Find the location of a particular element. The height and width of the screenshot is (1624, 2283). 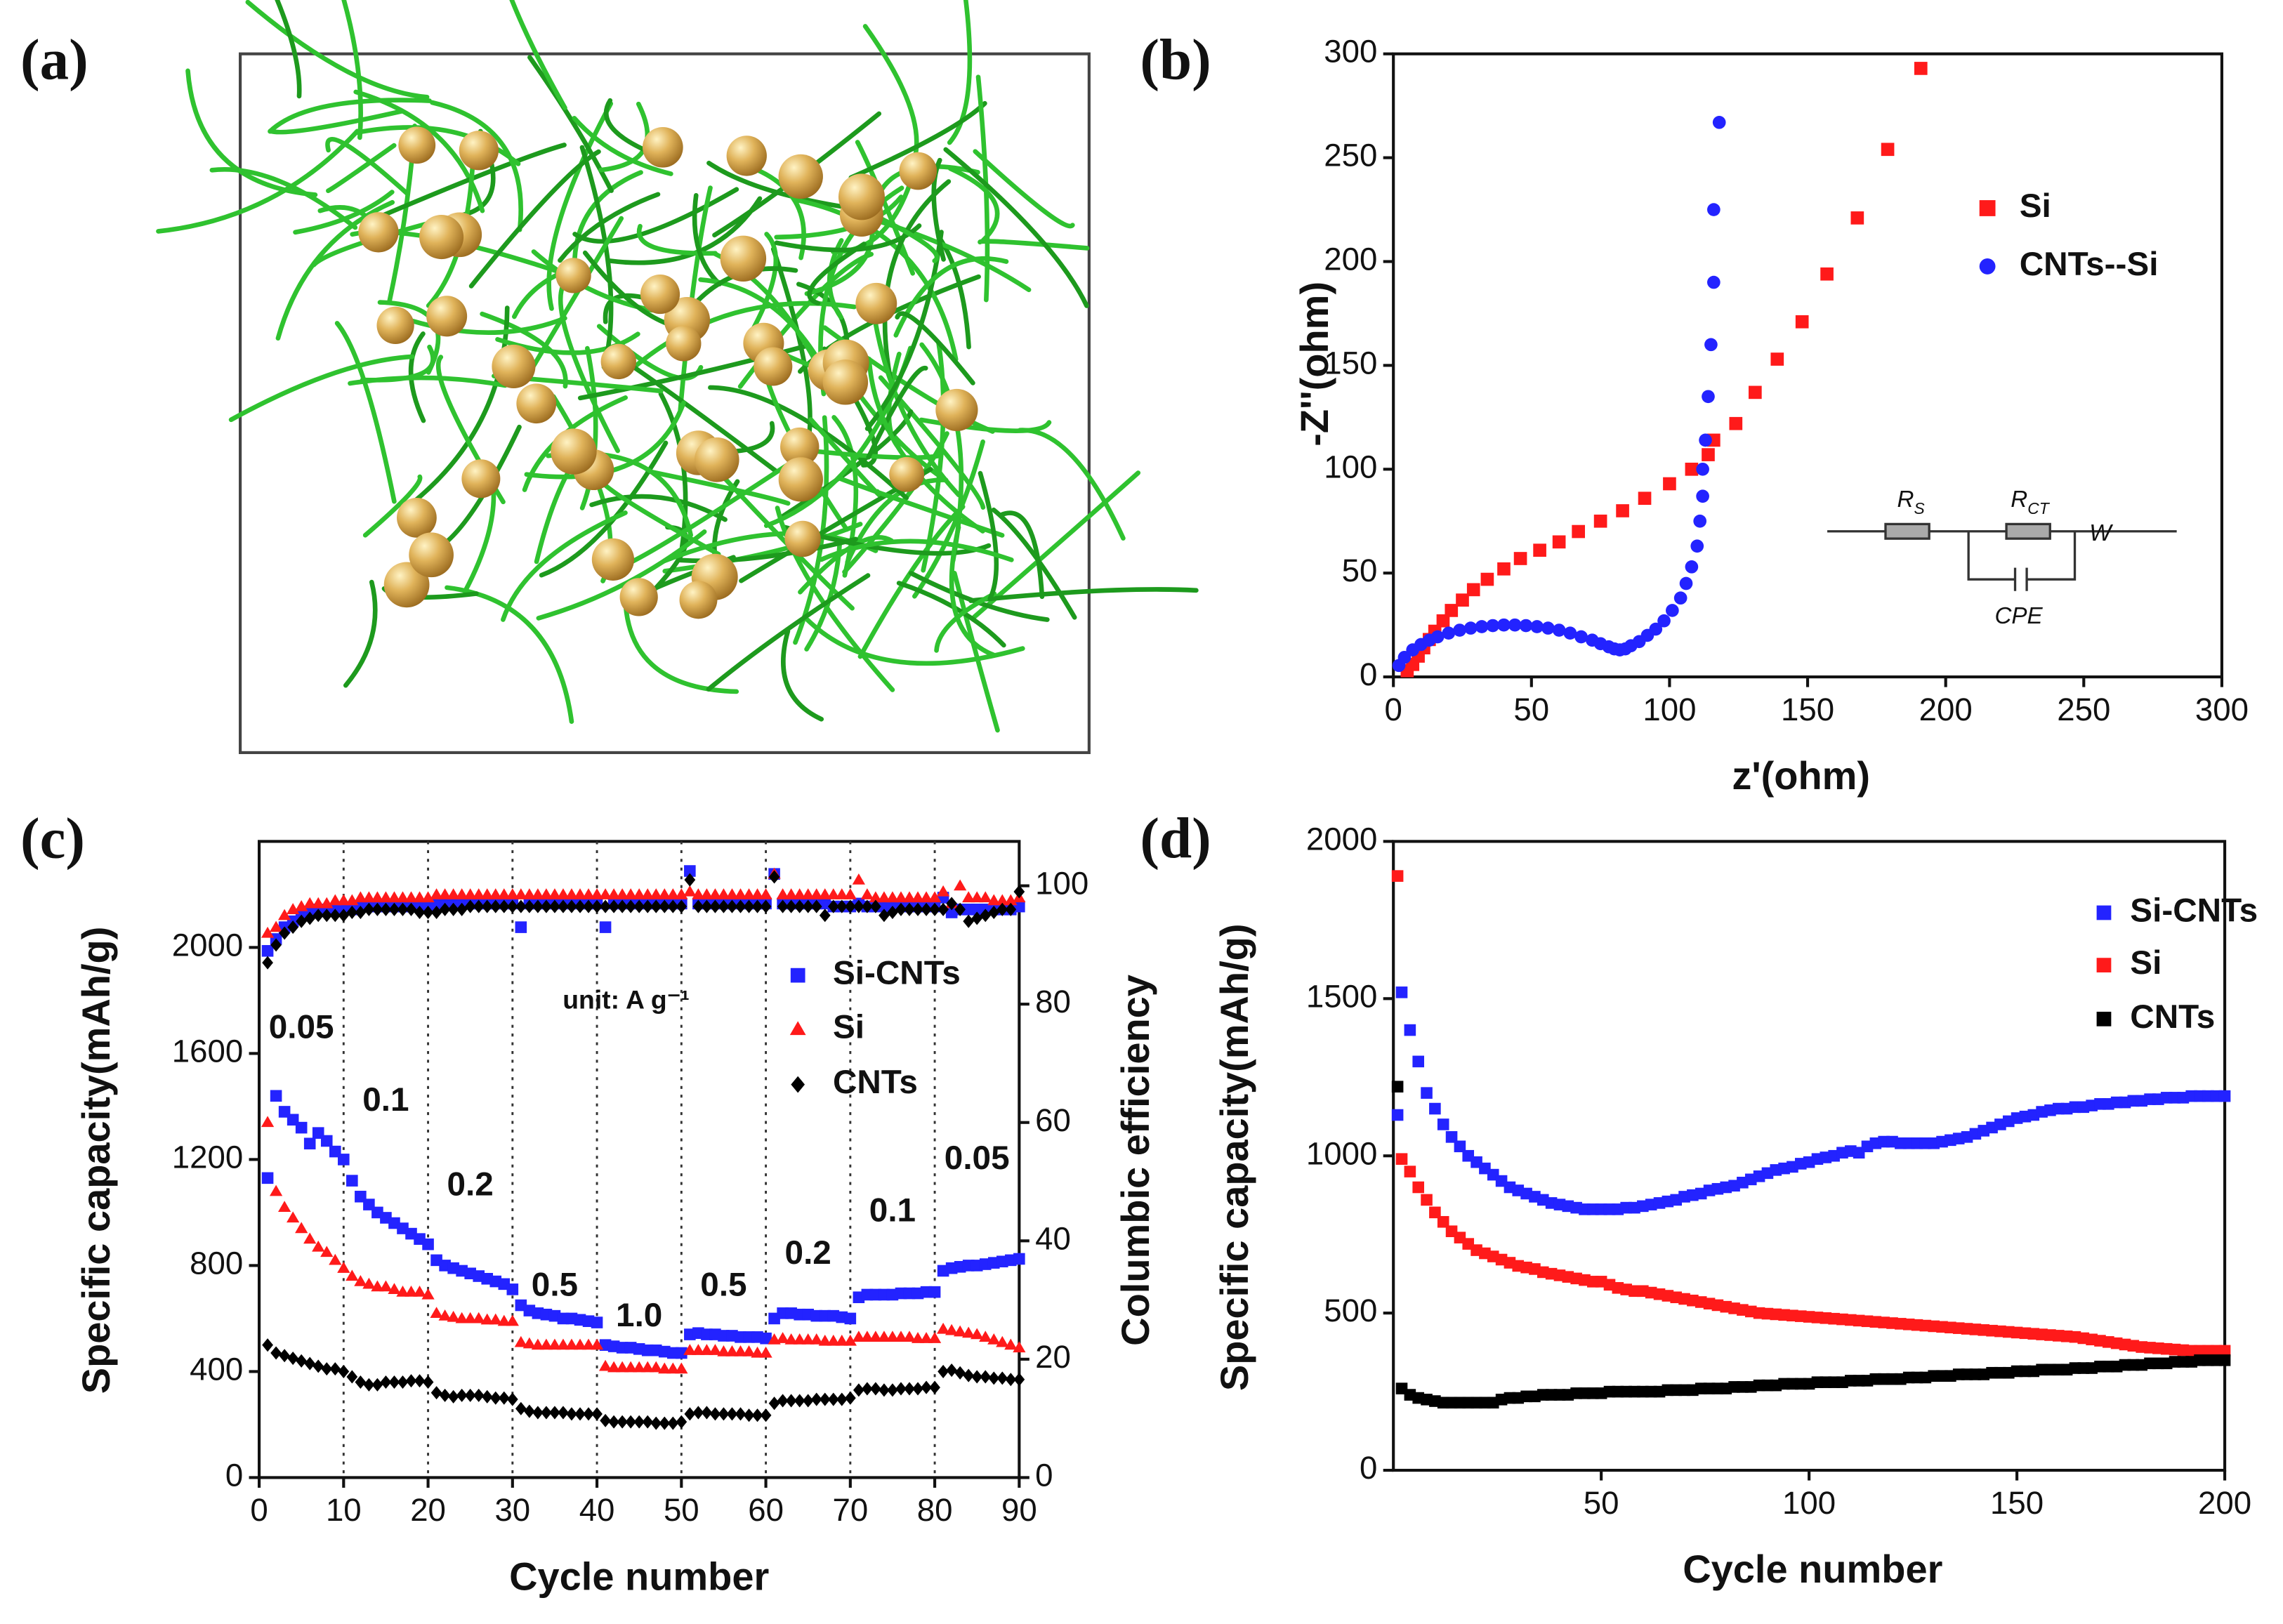

x-tick-label: 150 is located at coordinates (1807, 709).